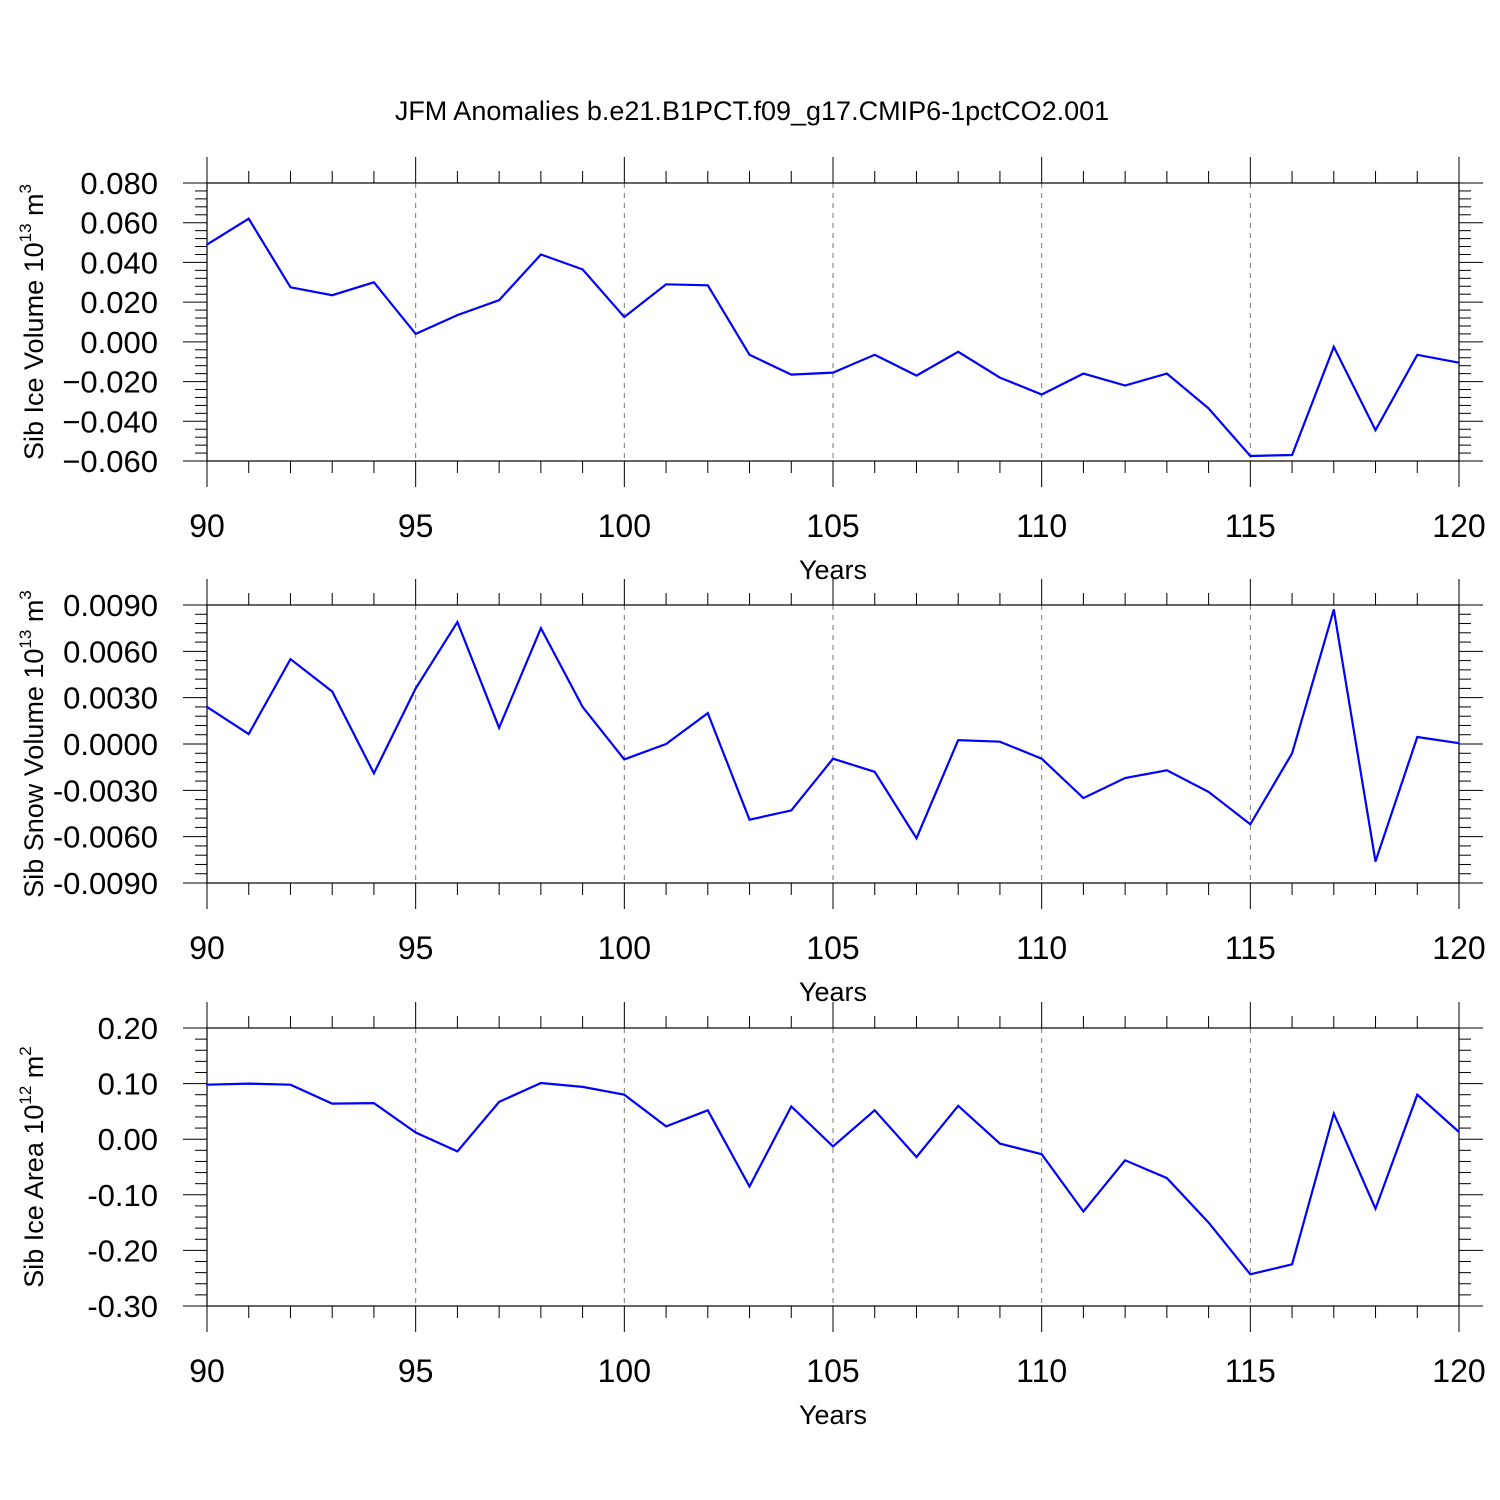 The width and height of the screenshot is (1500, 1500). Describe the element at coordinates (416, 526) in the screenshot. I see `ice-volume-x-tick-label: 95` at that location.